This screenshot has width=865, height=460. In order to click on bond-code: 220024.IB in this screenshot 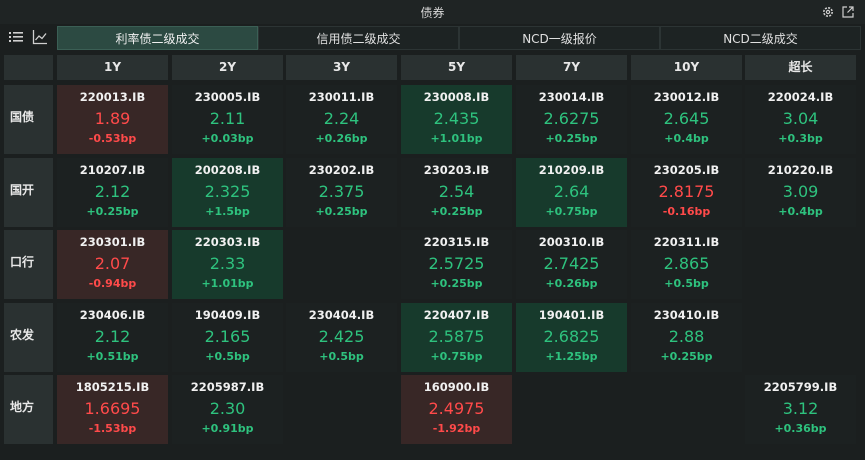, I will do `click(800, 97)`.